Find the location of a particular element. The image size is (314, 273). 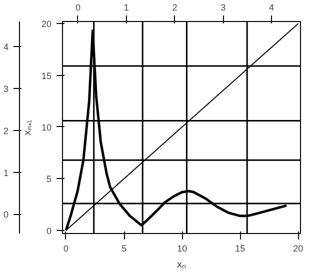

x-tick-label: 10 is located at coordinates (182, 249).